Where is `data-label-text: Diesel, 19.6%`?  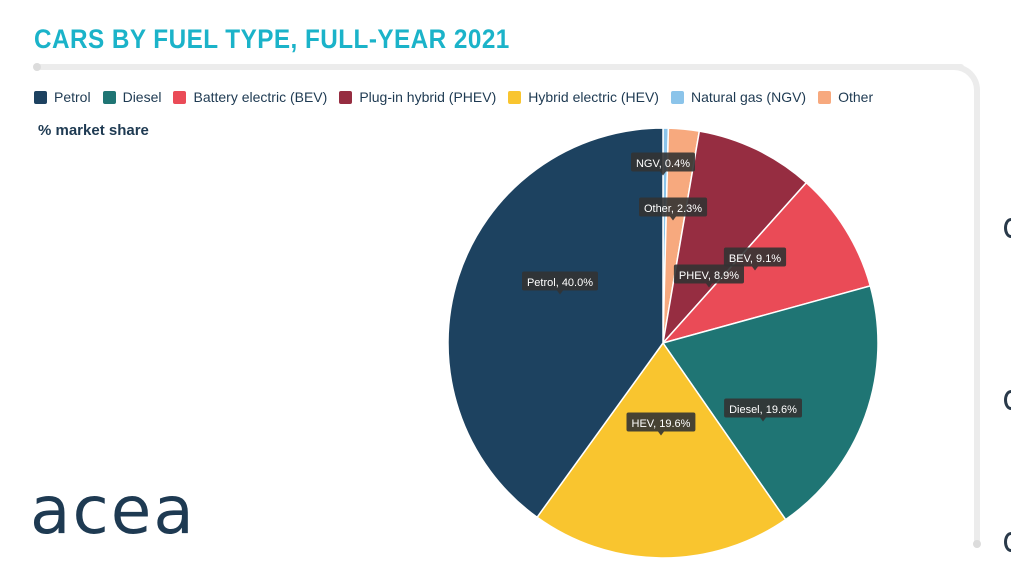 data-label-text: Diesel, 19.6% is located at coordinates (763, 410).